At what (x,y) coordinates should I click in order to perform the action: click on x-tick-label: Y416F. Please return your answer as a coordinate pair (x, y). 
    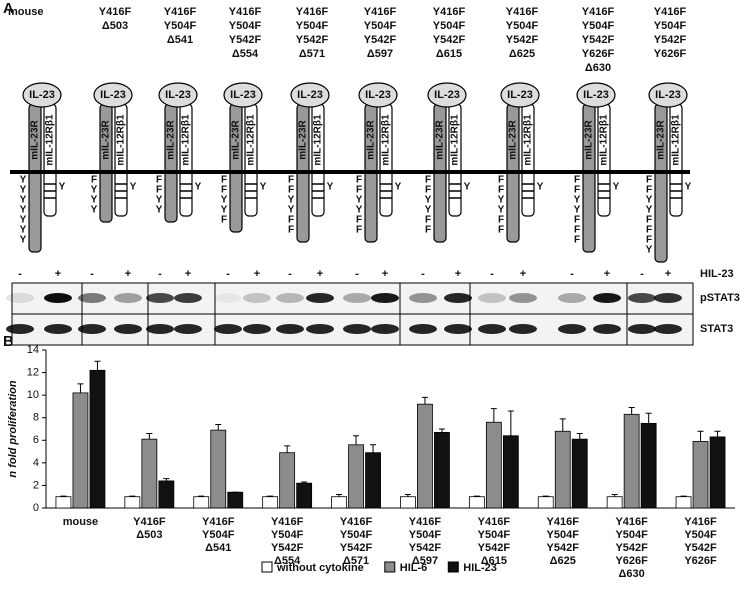
    Looking at the image, I should click on (287, 522).